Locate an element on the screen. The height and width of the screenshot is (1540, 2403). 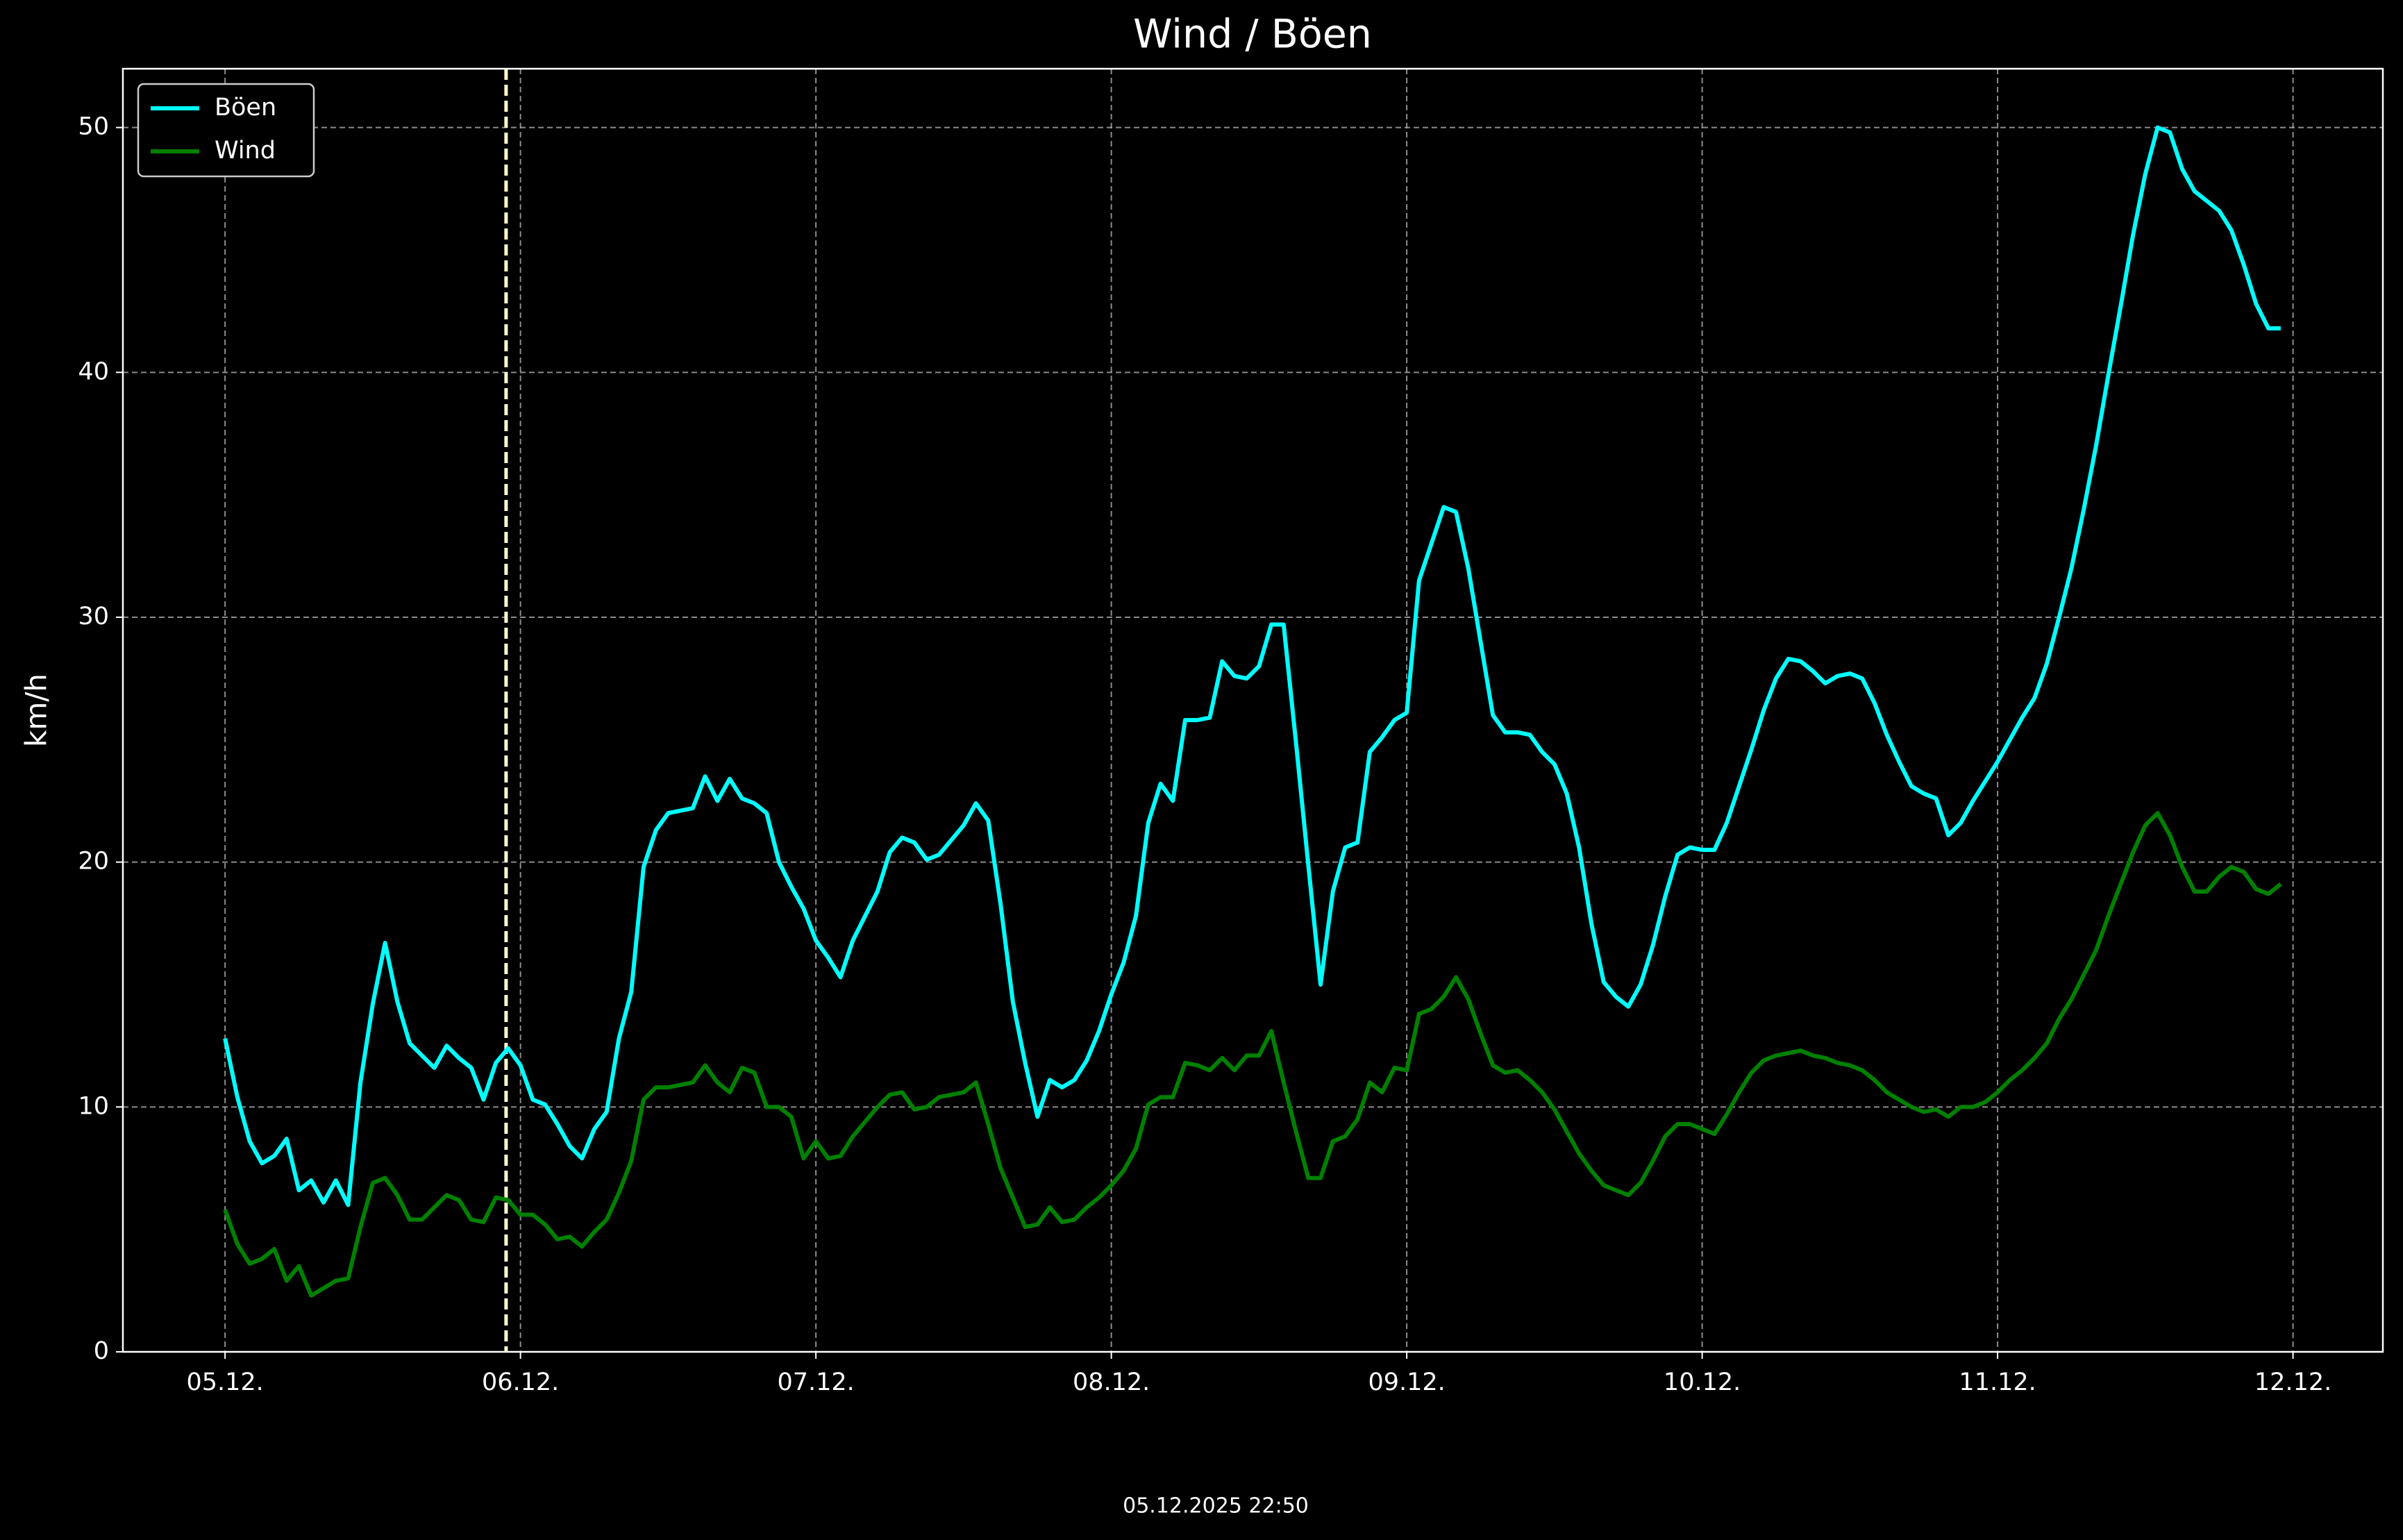
x-tick-label: 08.12. is located at coordinates (1111, 1383).